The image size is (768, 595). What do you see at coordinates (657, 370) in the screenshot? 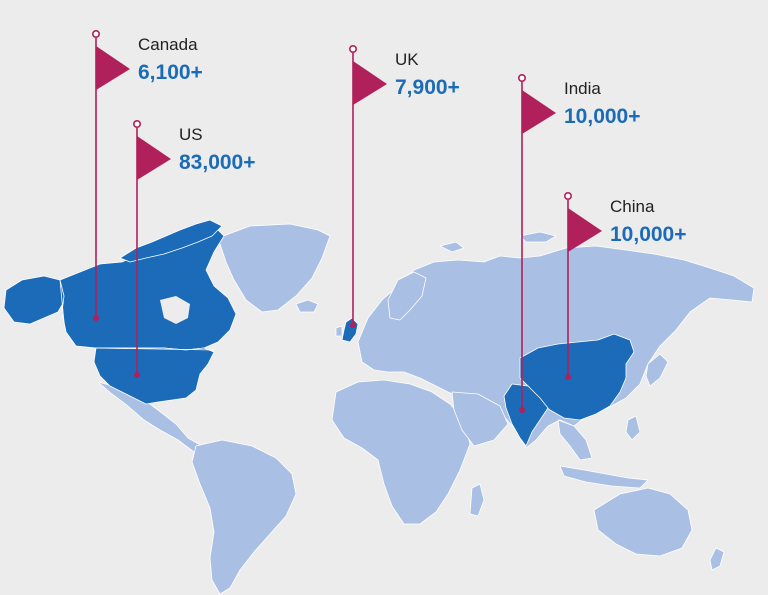
I see `japan` at bounding box center [657, 370].